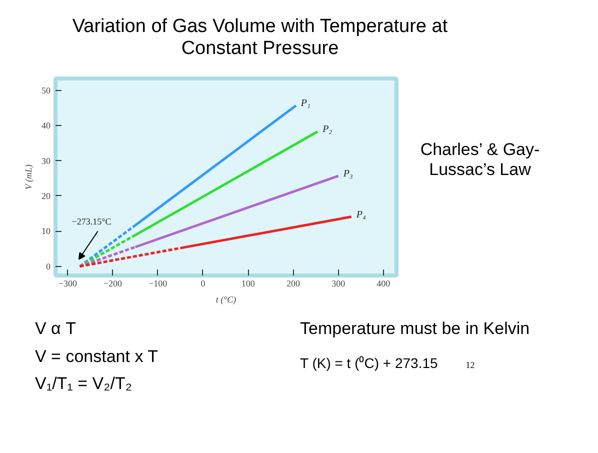 This screenshot has width=598, height=453. Describe the element at coordinates (470, 365) in the screenshot. I see `text: 12` at that location.